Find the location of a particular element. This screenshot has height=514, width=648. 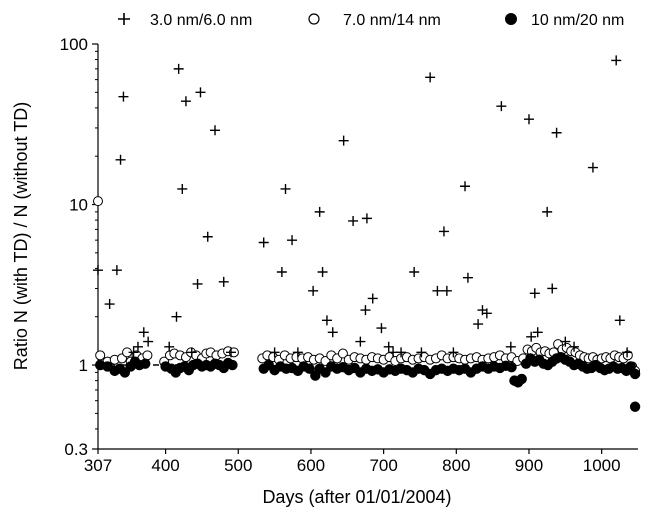

legend-marker-open-circle is located at coordinates (314, 19).